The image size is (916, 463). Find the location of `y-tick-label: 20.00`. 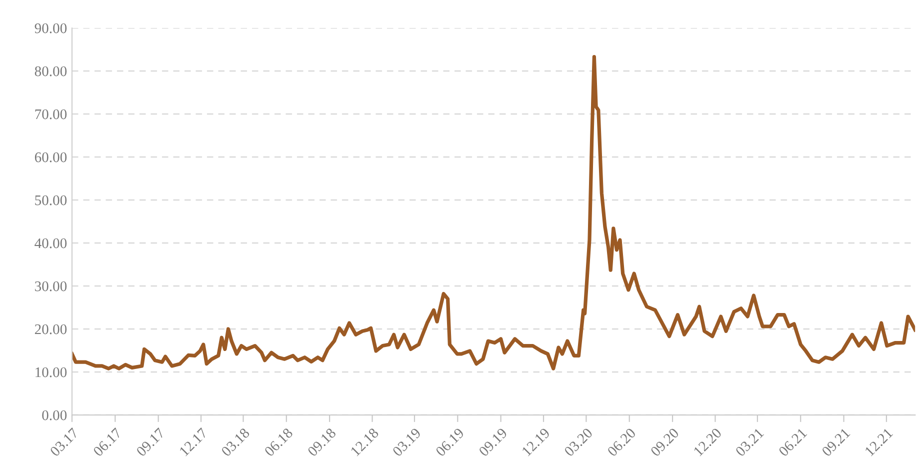

y-tick-label: 20.00 is located at coordinates (50, 329).